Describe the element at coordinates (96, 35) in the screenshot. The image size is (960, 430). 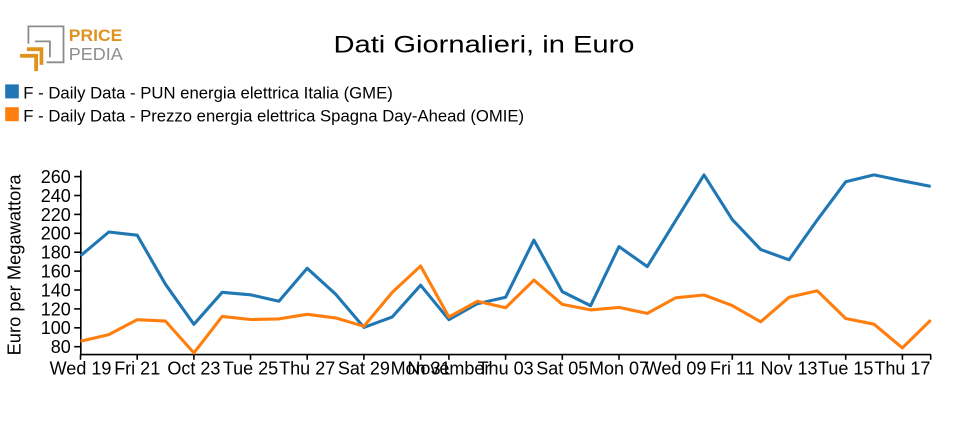
I see `svg-text: PRICE` at that location.